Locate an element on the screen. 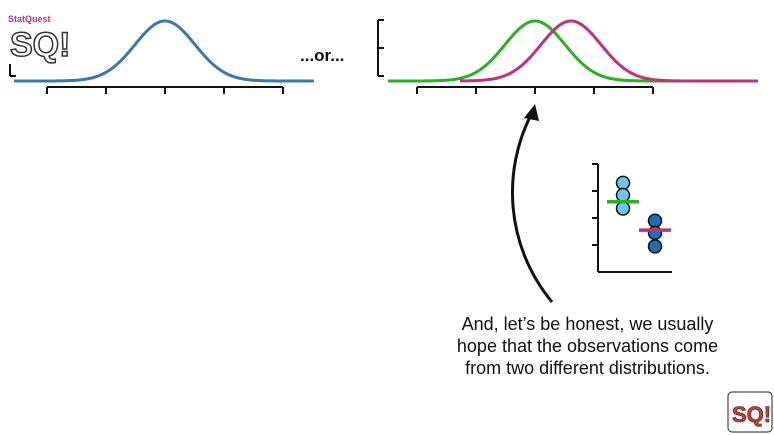 This screenshot has height=435, width=774. statquest-logo-top-left: StatQuest SQ! is located at coordinates (37, 33).